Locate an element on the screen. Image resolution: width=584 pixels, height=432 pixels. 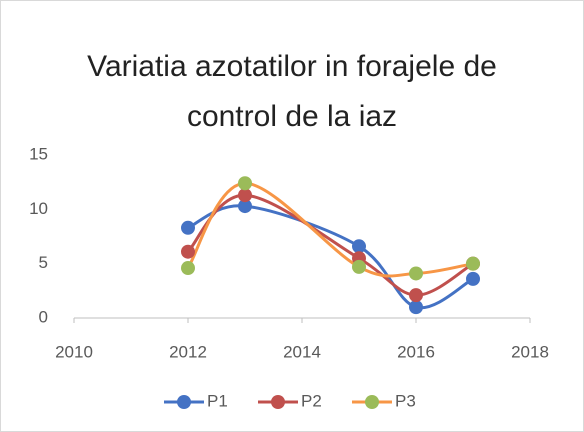
legend-label: P2 is located at coordinates (311, 400).